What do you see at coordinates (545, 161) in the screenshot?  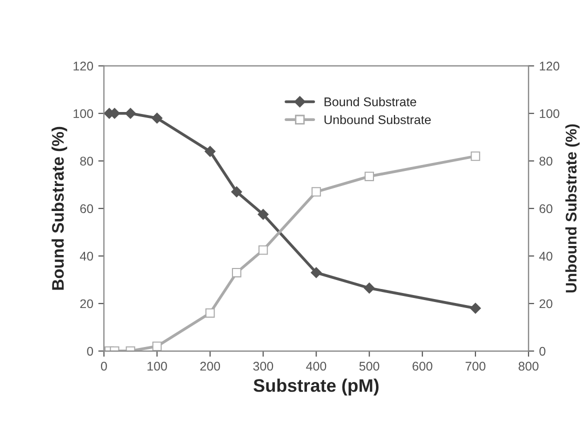 I see `y2-tick-label: 80` at bounding box center [545, 161].